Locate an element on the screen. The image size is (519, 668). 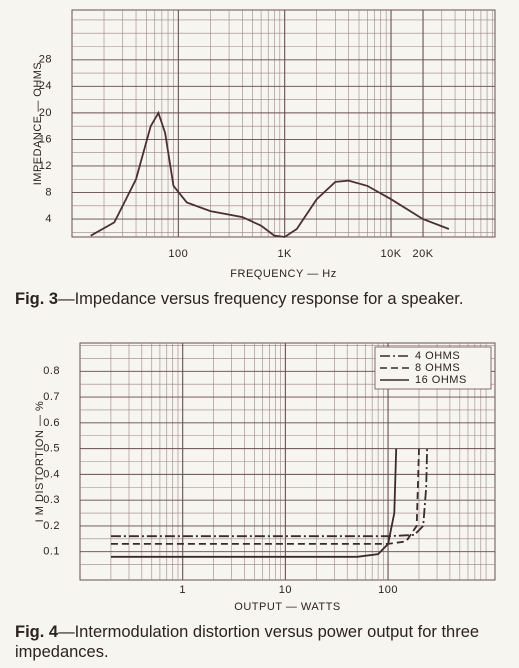
y-tick-label: 28 is located at coordinates (45, 60).